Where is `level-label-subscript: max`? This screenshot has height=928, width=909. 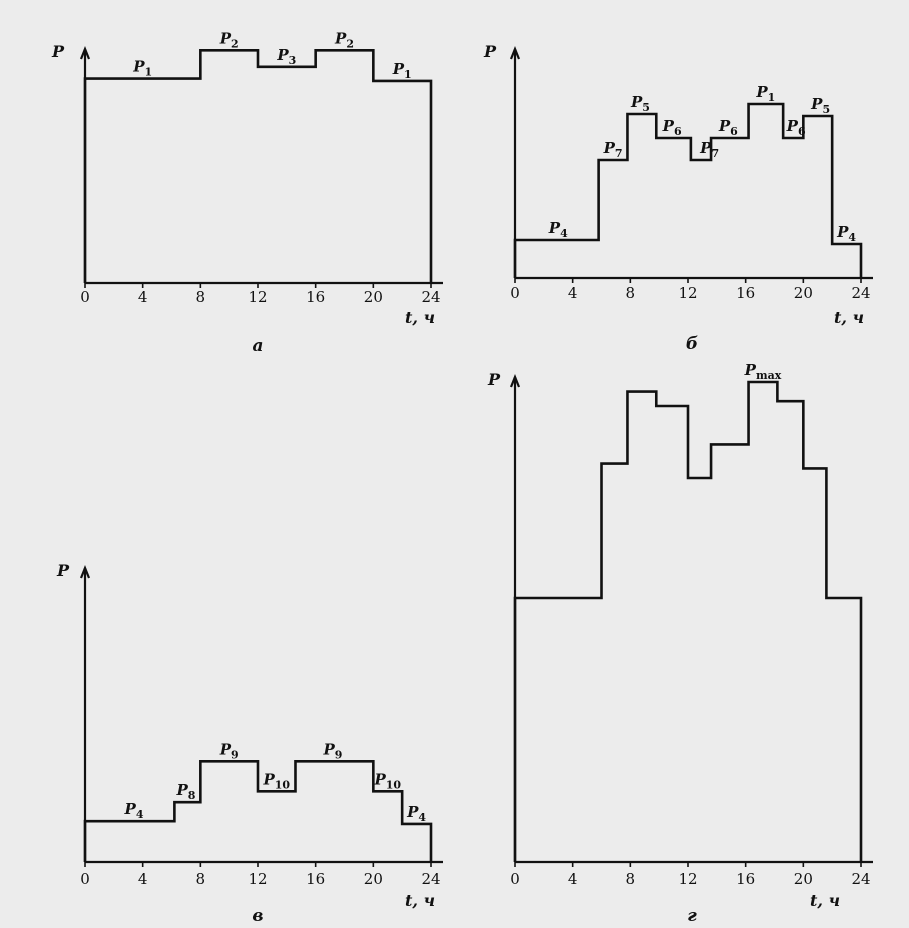
level-label-subscript: max is located at coordinates (769, 375).